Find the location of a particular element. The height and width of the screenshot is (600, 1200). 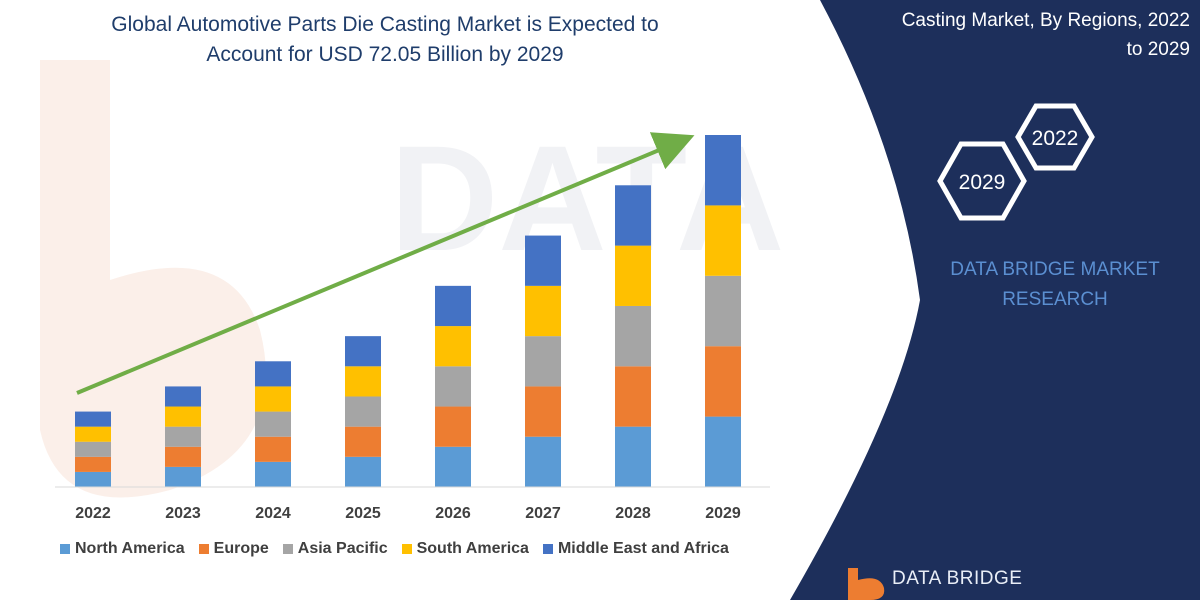

badge-year-2022: 2022 is located at coordinates (1055, 138).